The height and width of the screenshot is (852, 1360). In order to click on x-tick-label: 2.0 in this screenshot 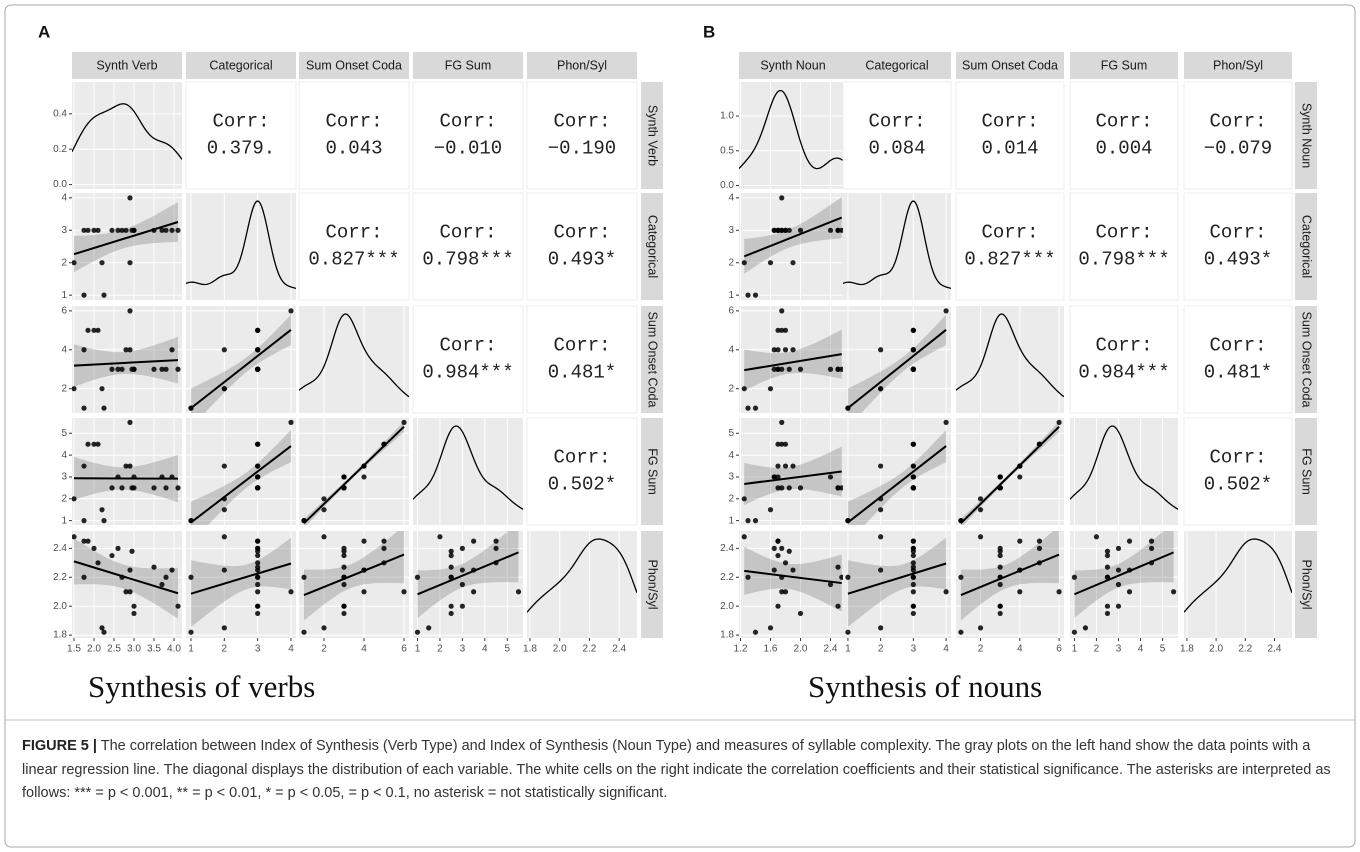, I will do `click(94, 649)`.